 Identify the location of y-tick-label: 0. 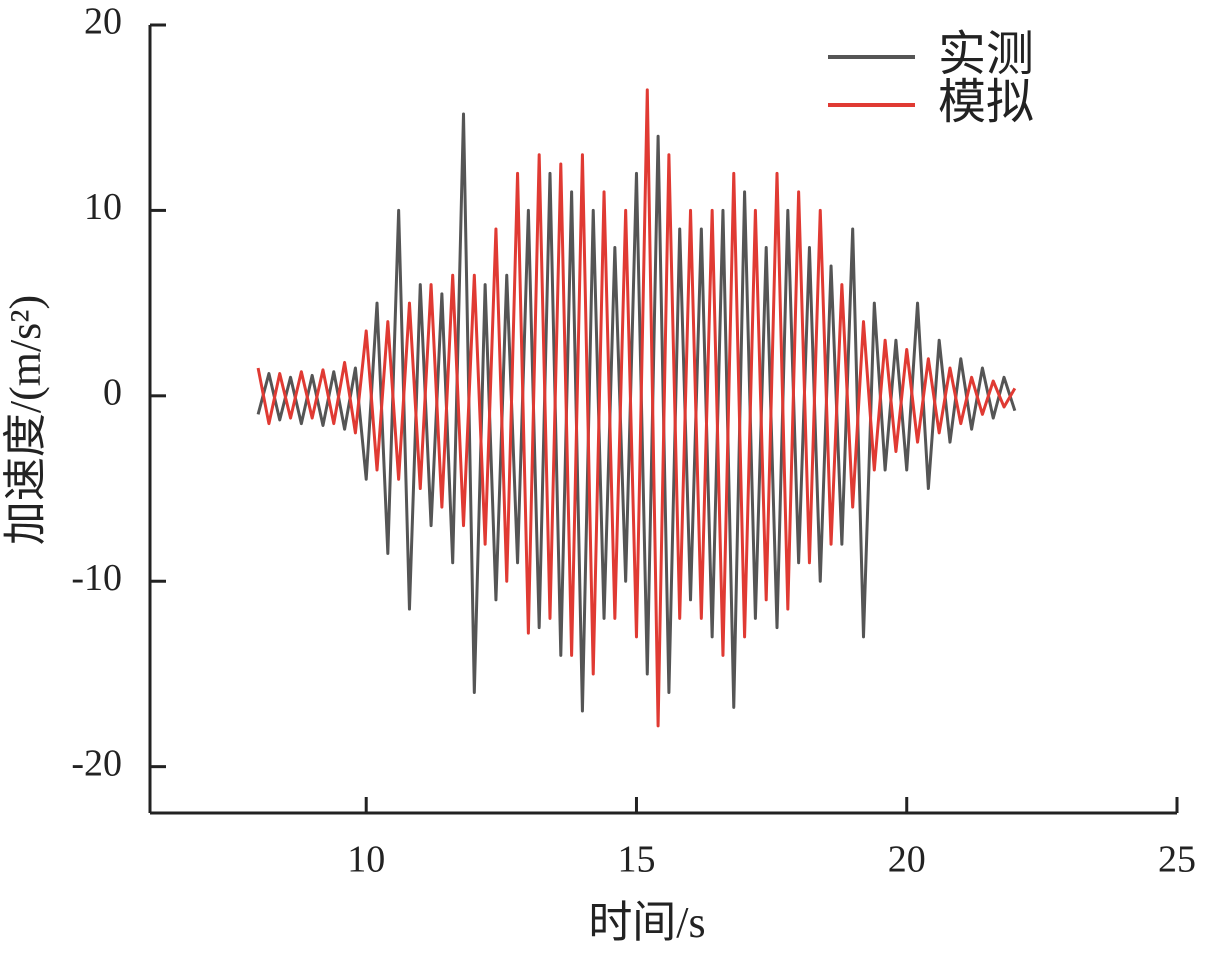
(112, 393).